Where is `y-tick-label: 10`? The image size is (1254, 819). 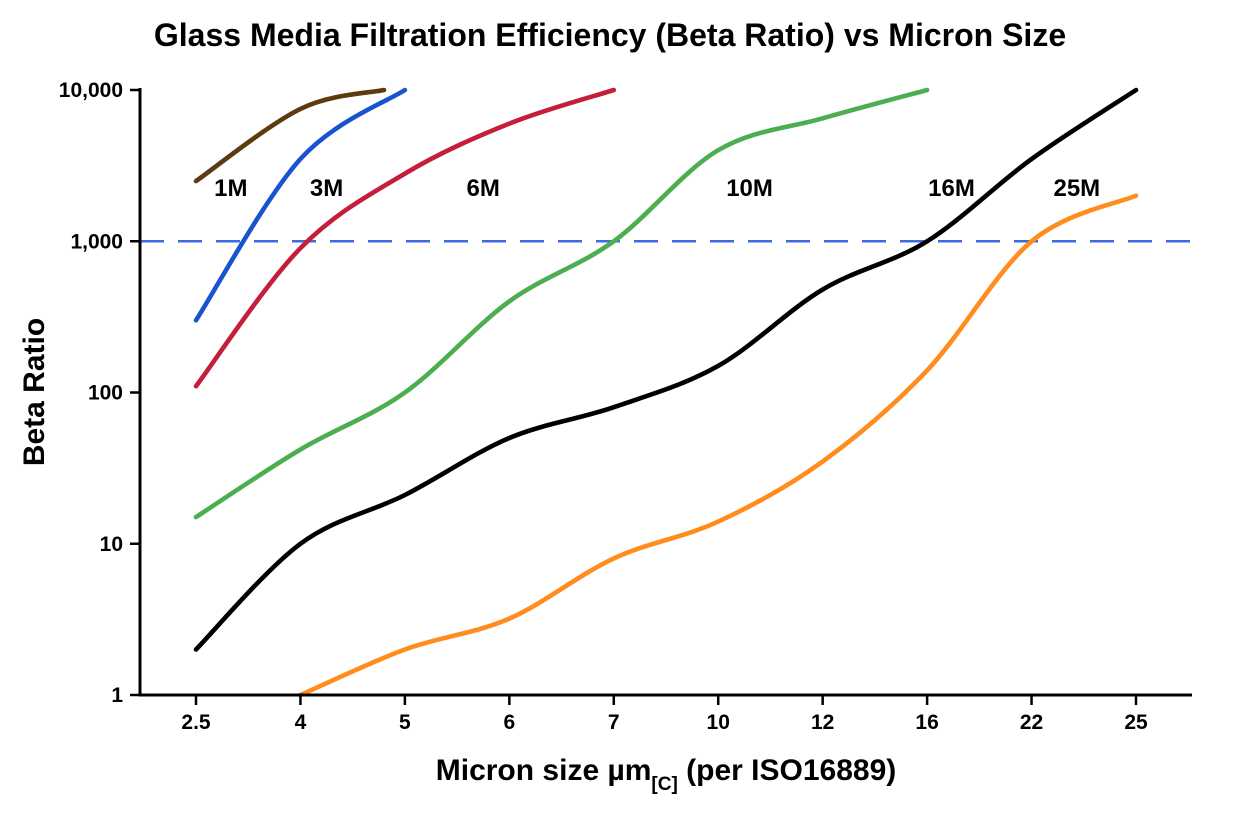
y-tick-label: 10 is located at coordinates (111, 544).